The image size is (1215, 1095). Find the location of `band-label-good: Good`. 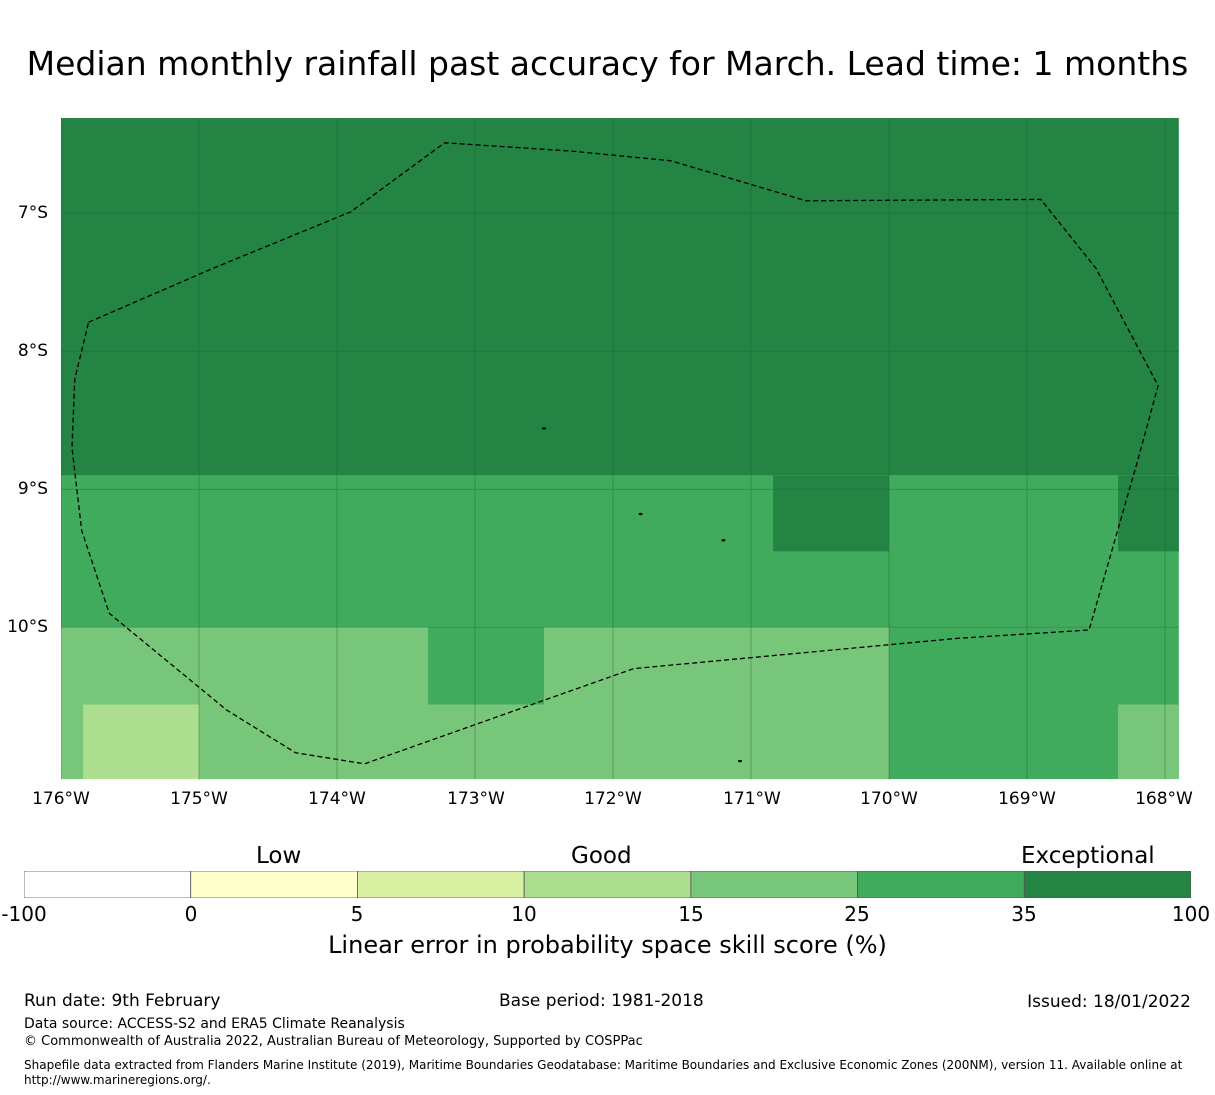

band-label-good: Good is located at coordinates (601, 856).